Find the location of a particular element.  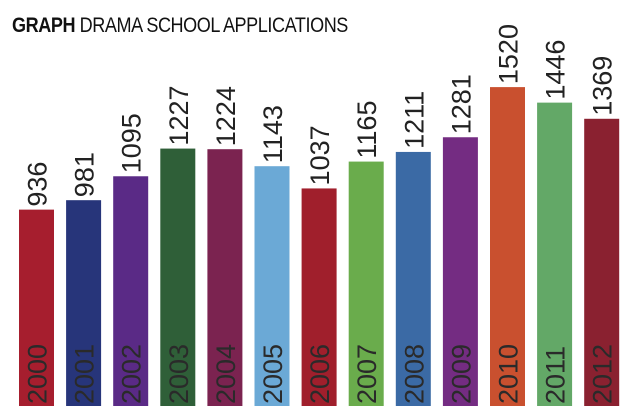

year-label-2000: 2000 is located at coordinates (38, 374).